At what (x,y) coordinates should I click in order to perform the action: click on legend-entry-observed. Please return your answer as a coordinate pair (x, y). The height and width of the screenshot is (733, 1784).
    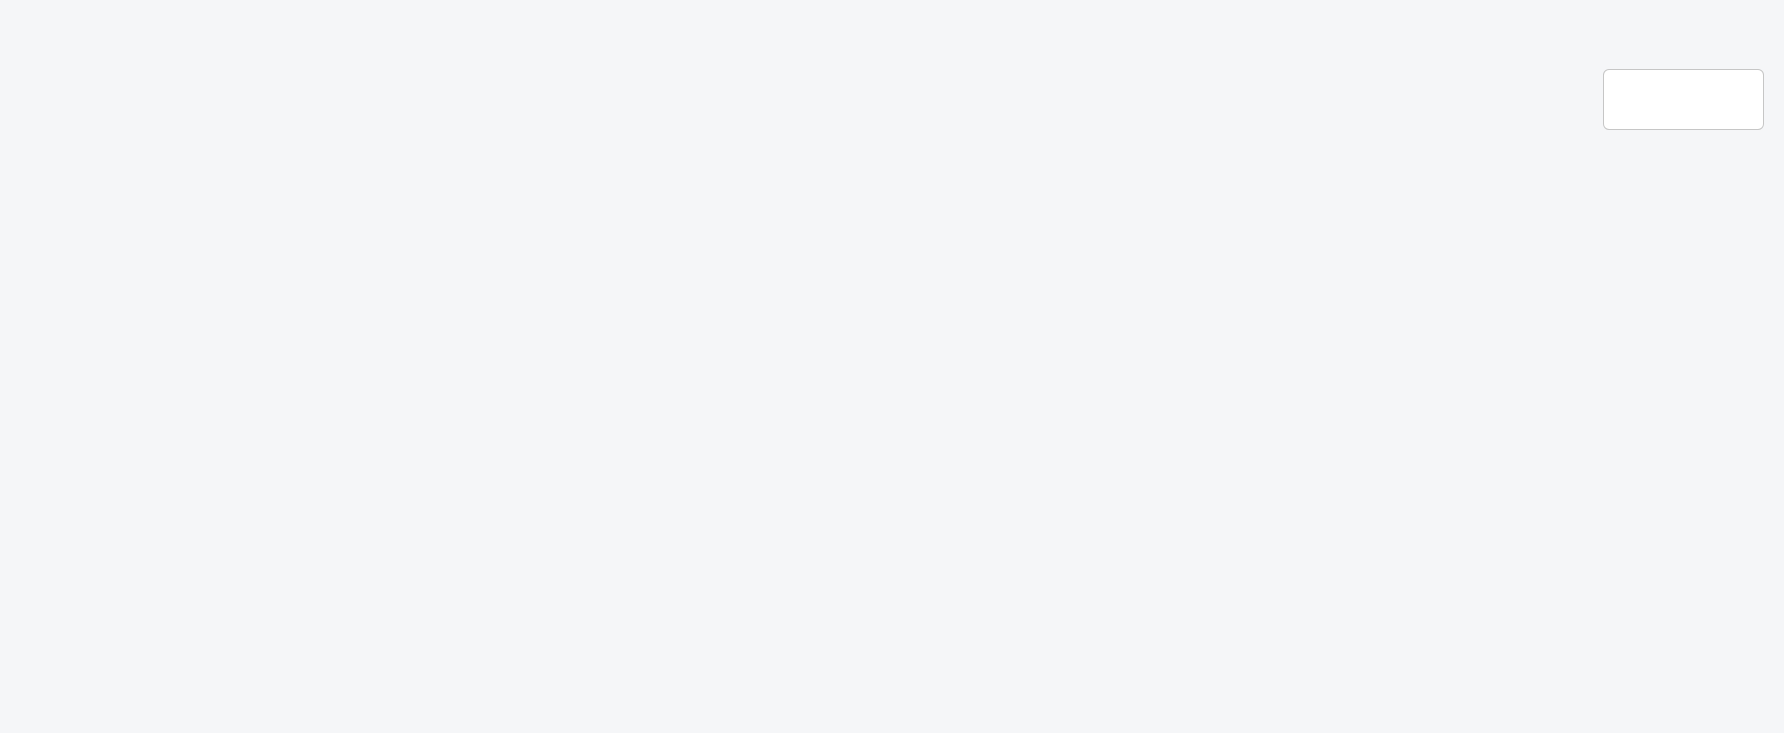
    Looking at the image, I should click on (1683, 113).